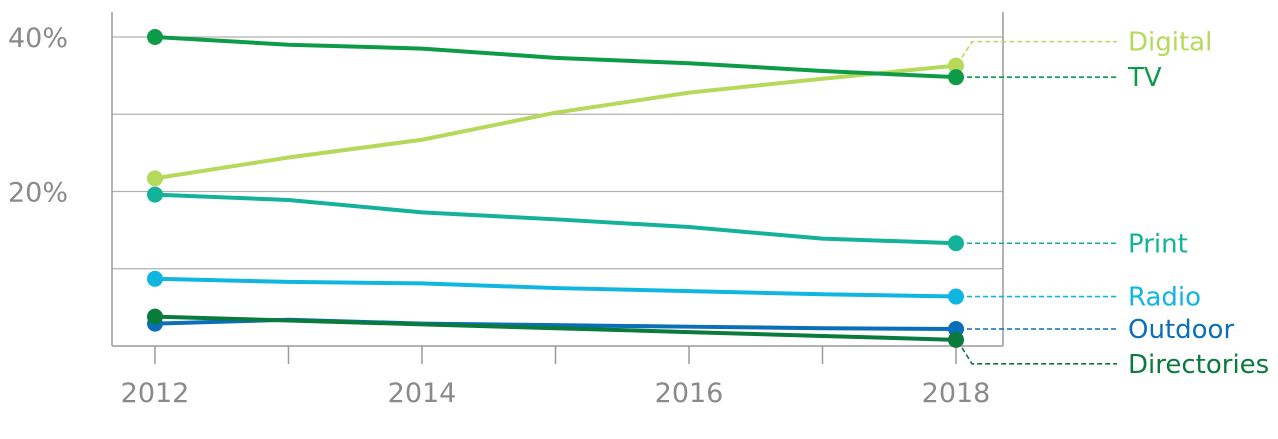  What do you see at coordinates (1144, 78) in the screenshot?
I see `series-label-tv: TV` at bounding box center [1144, 78].